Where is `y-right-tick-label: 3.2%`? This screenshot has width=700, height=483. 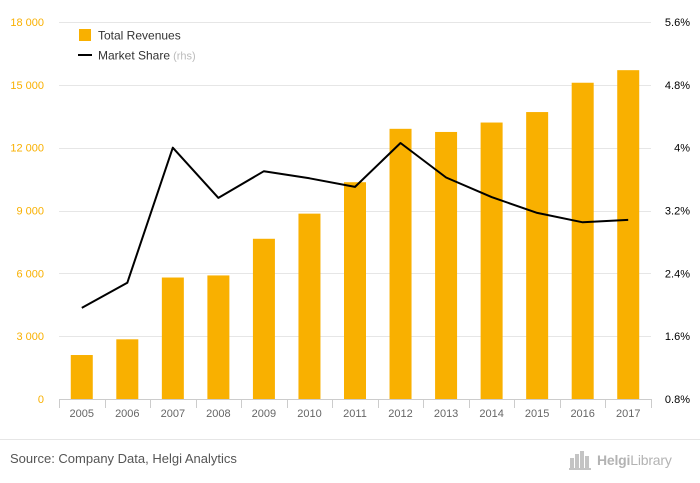 y-right-tick-label: 3.2% is located at coordinates (677, 212).